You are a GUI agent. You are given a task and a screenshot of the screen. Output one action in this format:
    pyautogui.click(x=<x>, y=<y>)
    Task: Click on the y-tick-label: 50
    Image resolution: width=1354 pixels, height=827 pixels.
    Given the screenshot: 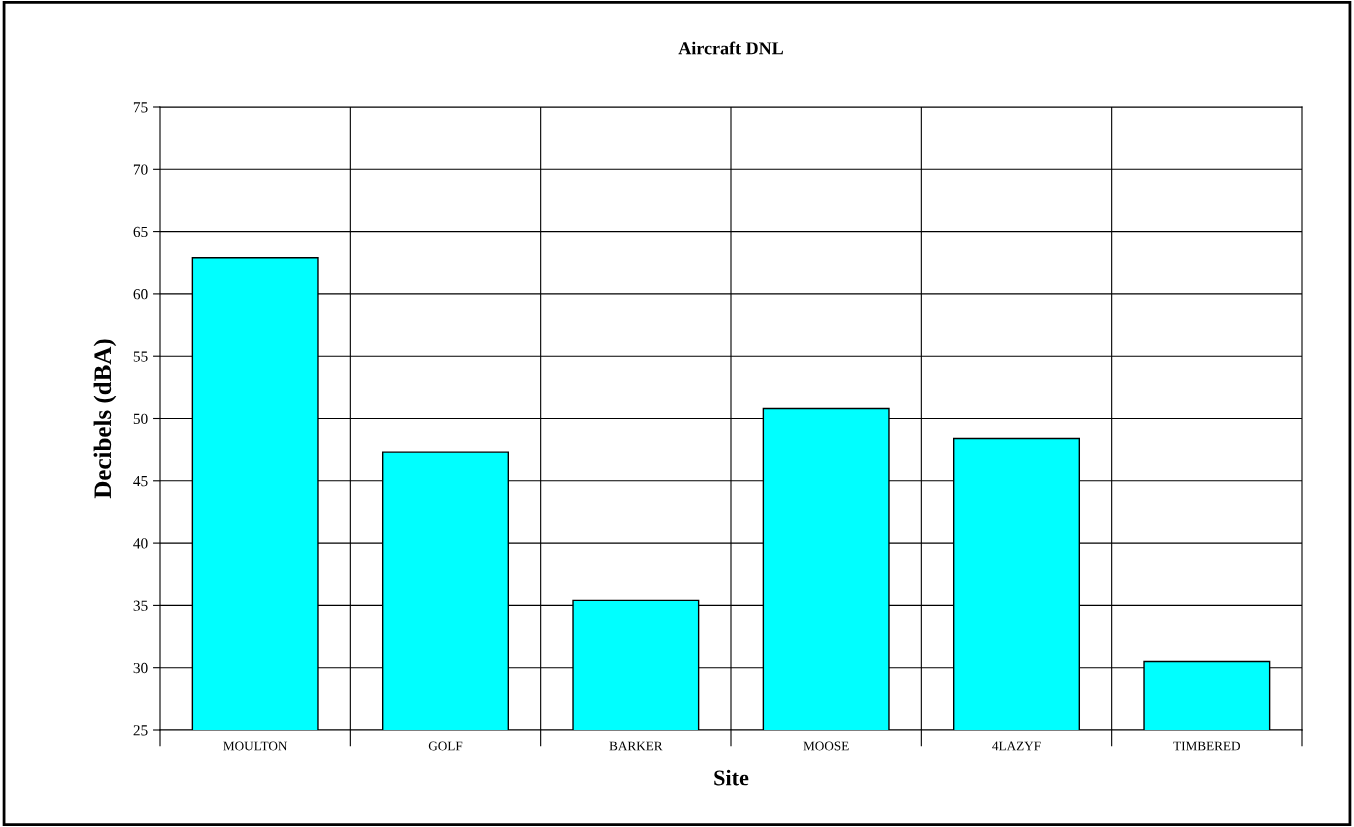 What is the action you would take?
    pyautogui.click(x=140, y=418)
    